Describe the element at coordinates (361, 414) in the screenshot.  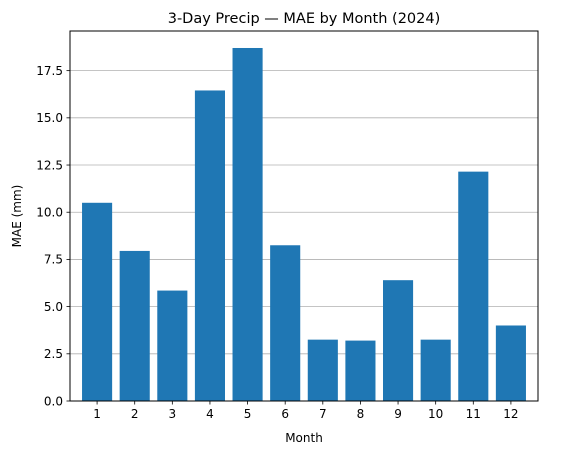
I see `x-tick-label: 8` at that location.